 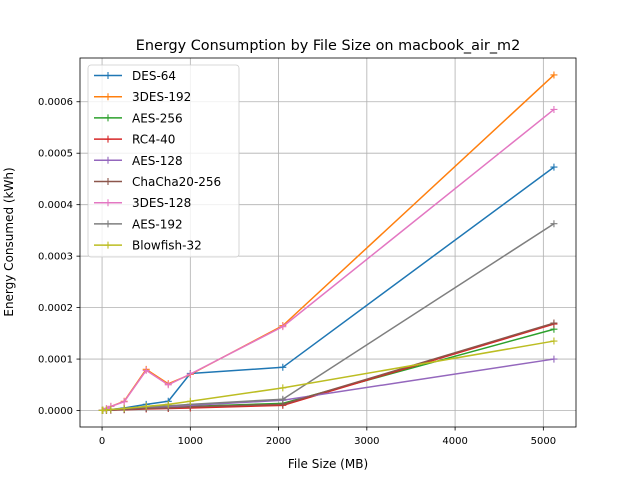 I want to click on legend-item: RC4-40, so click(x=134, y=140).